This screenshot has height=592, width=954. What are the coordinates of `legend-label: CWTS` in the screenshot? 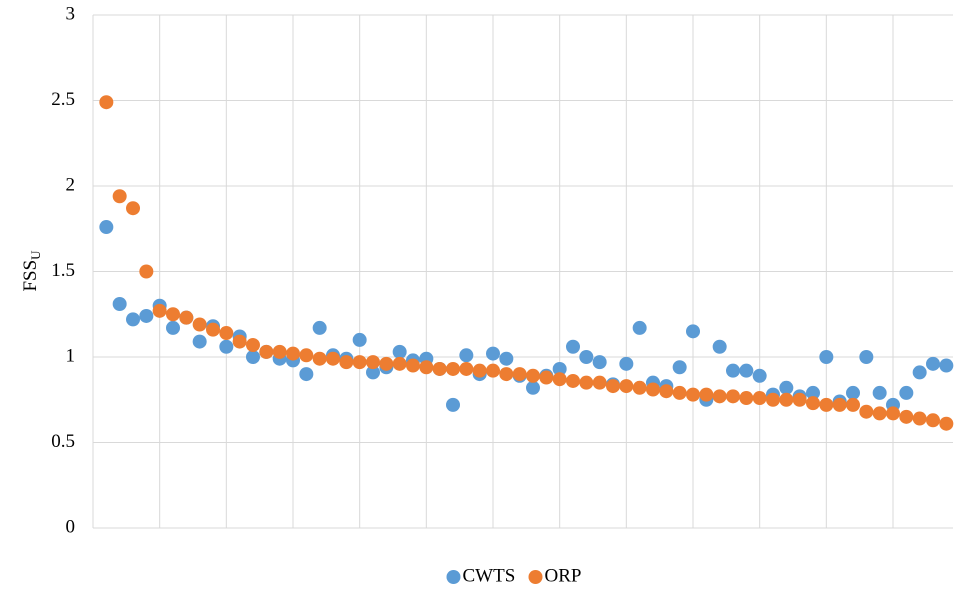 It's located at (489, 575).